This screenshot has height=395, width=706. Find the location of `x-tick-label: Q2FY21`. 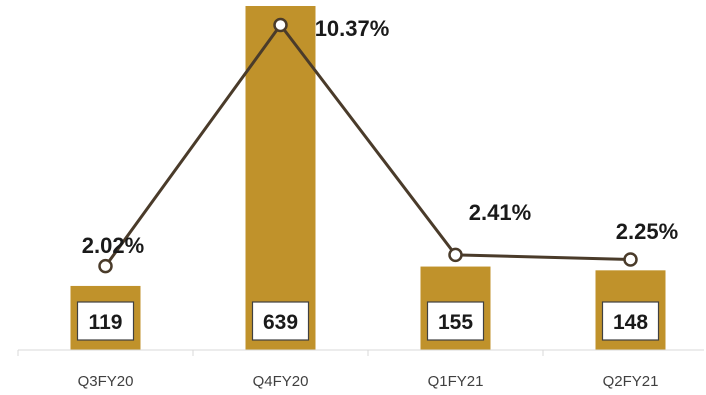

x-tick-label: Q2FY21 is located at coordinates (631, 381).